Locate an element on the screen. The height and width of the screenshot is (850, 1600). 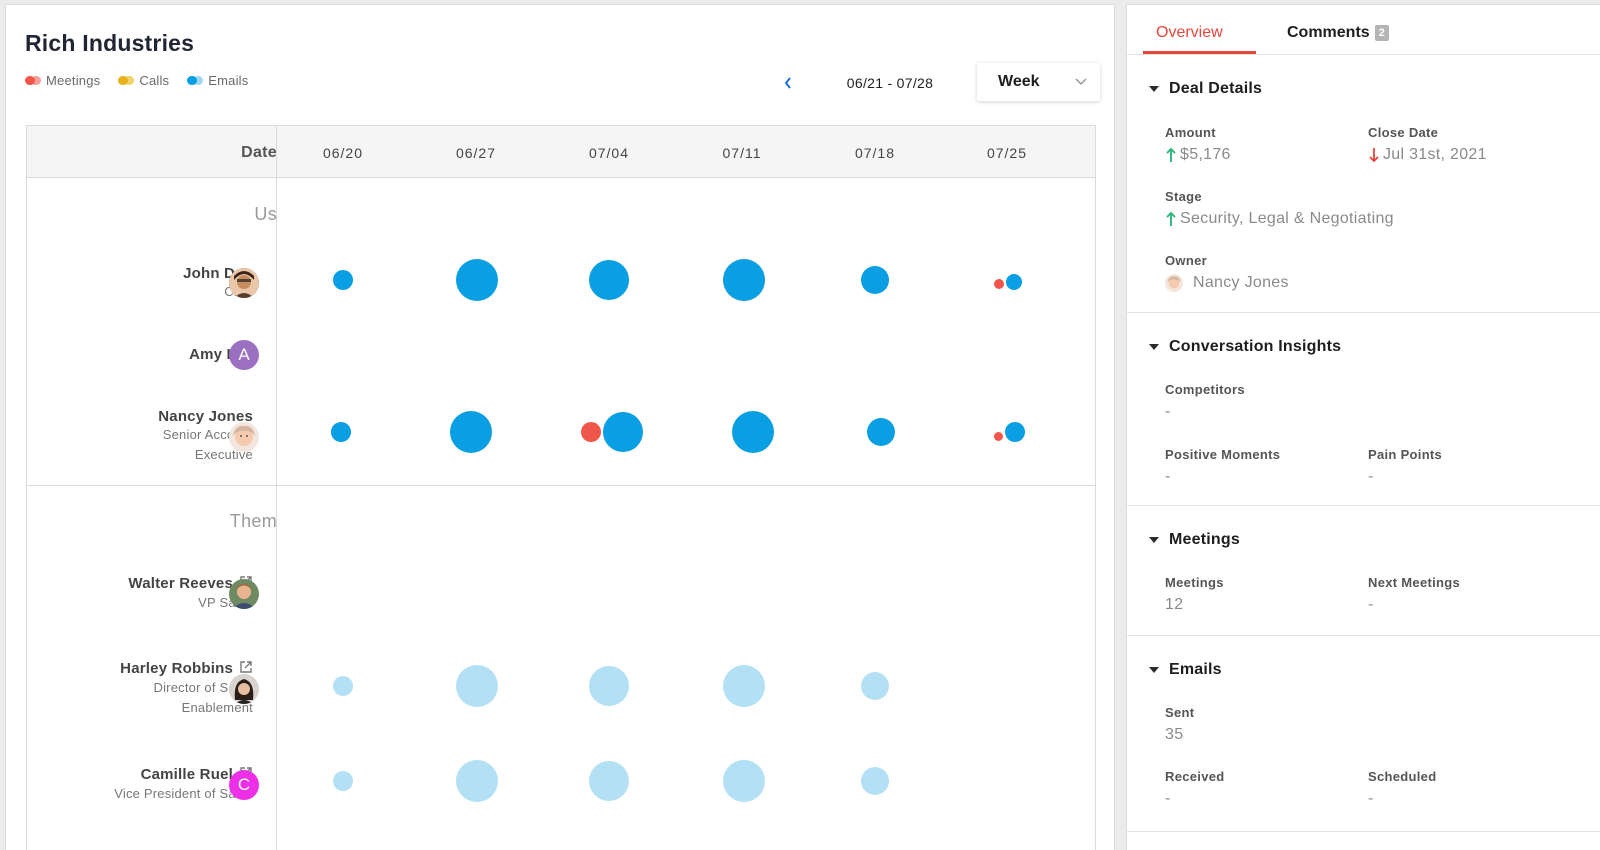
prev-range-button is located at coordinates (788, 83).